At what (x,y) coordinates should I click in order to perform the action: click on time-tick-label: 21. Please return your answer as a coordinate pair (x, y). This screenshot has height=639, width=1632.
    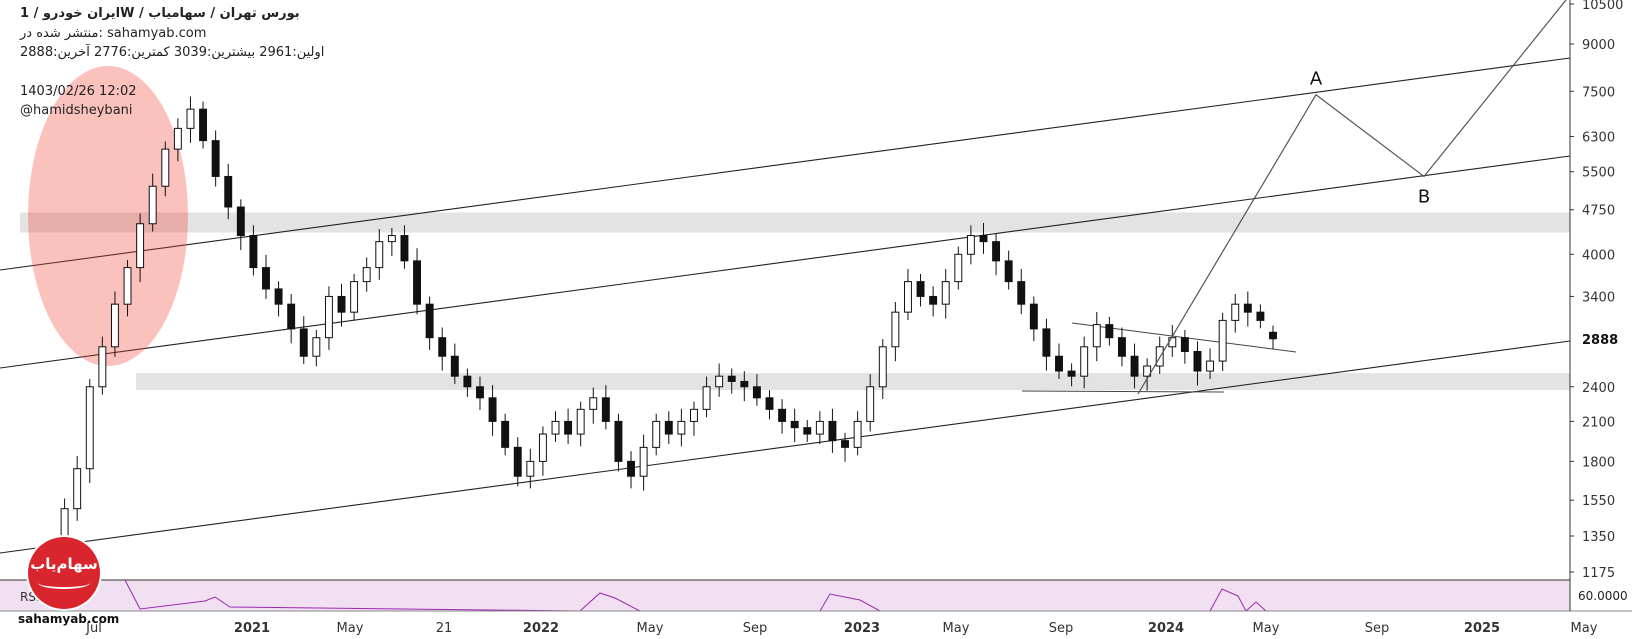
    Looking at the image, I should click on (444, 628).